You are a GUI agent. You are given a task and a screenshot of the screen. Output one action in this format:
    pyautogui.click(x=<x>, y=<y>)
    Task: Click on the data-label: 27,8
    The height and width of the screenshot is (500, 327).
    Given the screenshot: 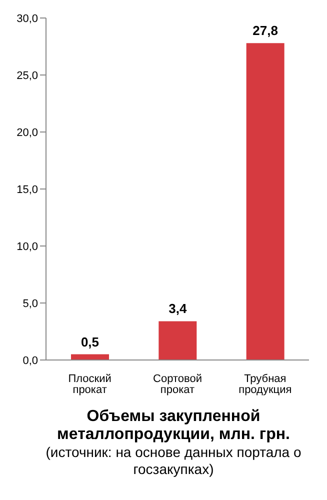 What is the action you would take?
    pyautogui.click(x=265, y=30)
    